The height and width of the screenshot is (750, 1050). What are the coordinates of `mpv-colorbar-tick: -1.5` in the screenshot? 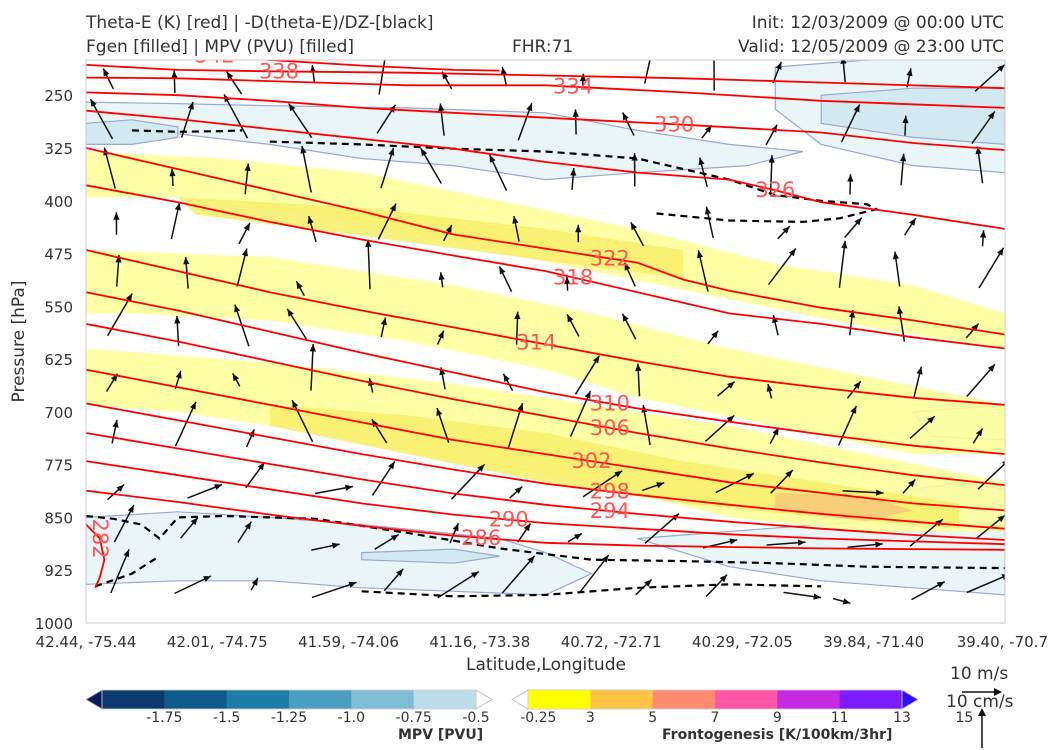 It's located at (226, 718).